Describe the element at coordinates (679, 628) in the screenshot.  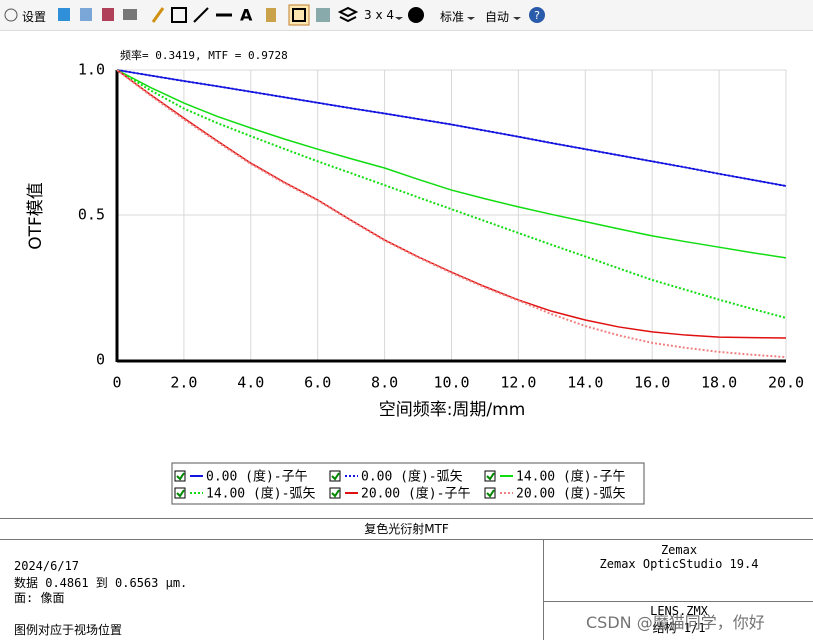
I see `info-config: 结构 1/1` at that location.